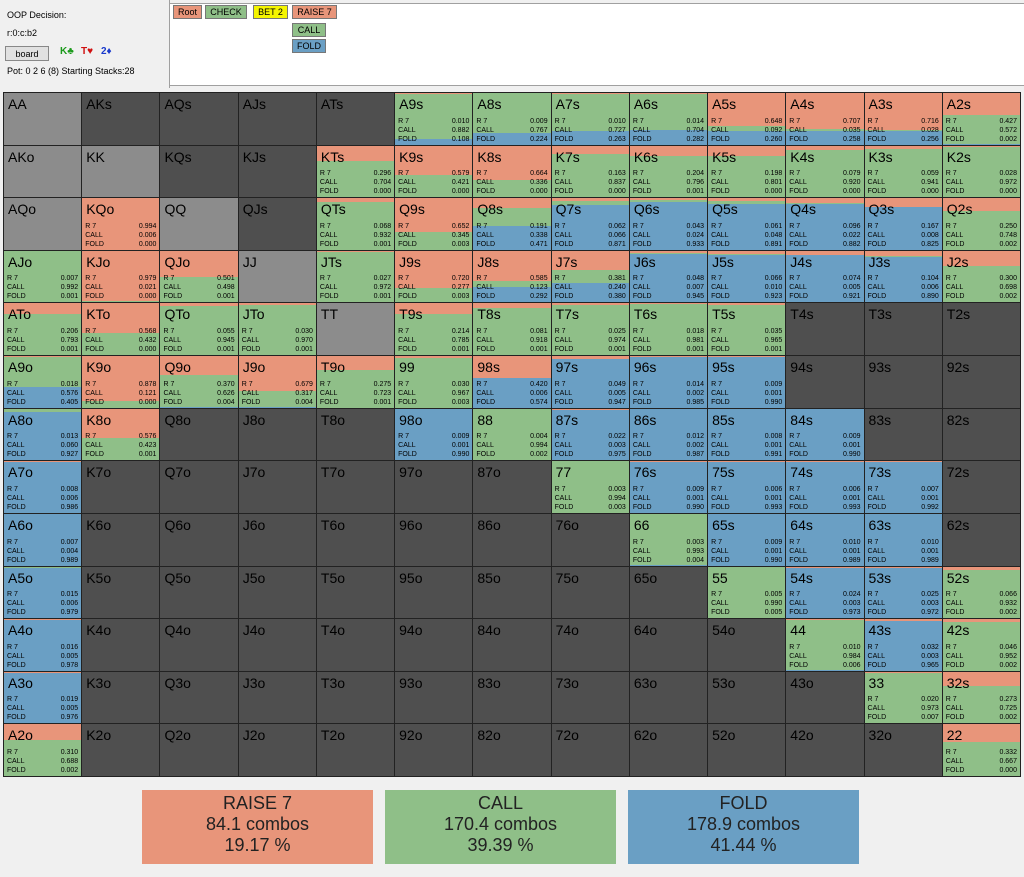  I want to click on hand-cell-64o: 64o, so click(668, 645).